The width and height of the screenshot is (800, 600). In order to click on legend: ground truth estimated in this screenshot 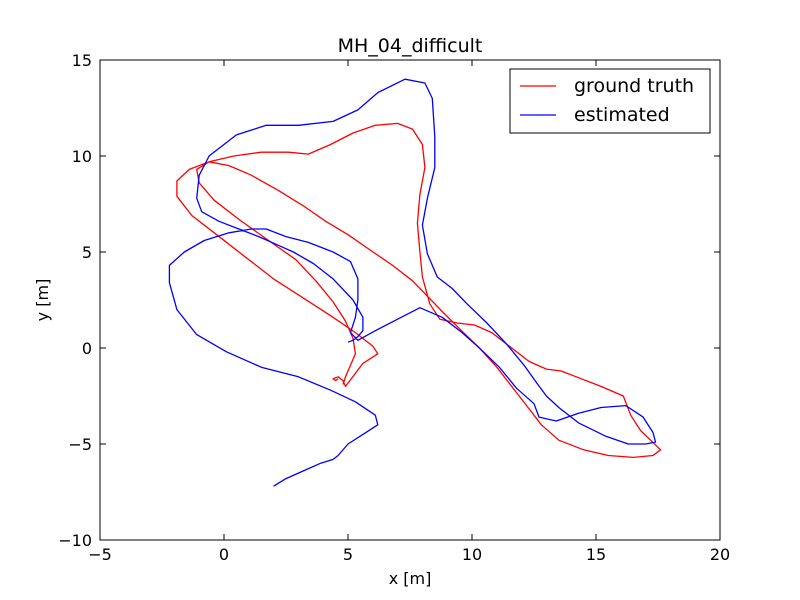, I will do `click(610, 101)`.